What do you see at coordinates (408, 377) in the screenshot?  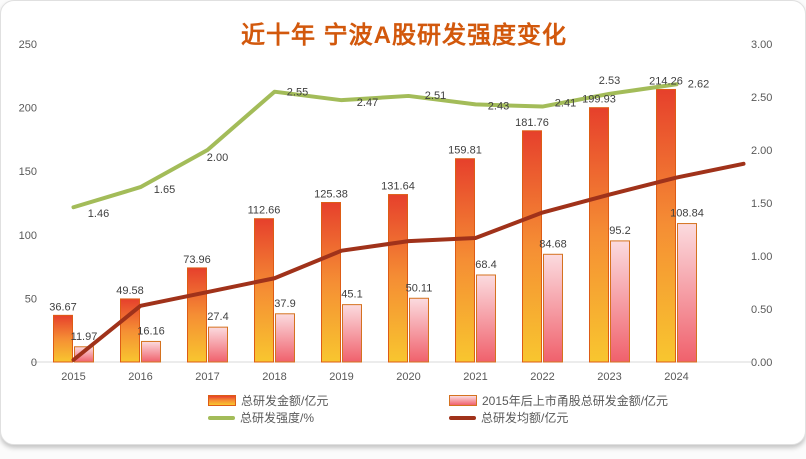 I see `x-axis-category-label: 2020` at bounding box center [408, 377].